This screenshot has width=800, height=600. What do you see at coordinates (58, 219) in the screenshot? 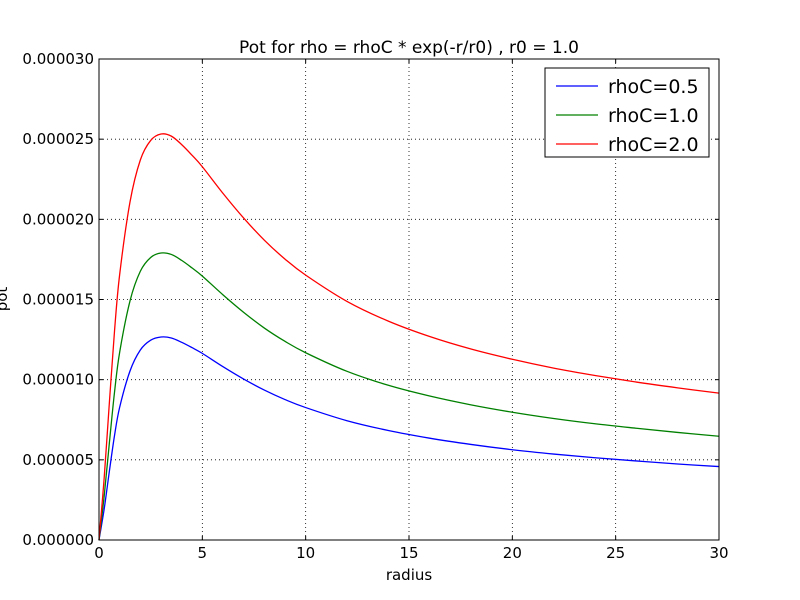
I see `y-tick-label: 0.000020` at bounding box center [58, 219].